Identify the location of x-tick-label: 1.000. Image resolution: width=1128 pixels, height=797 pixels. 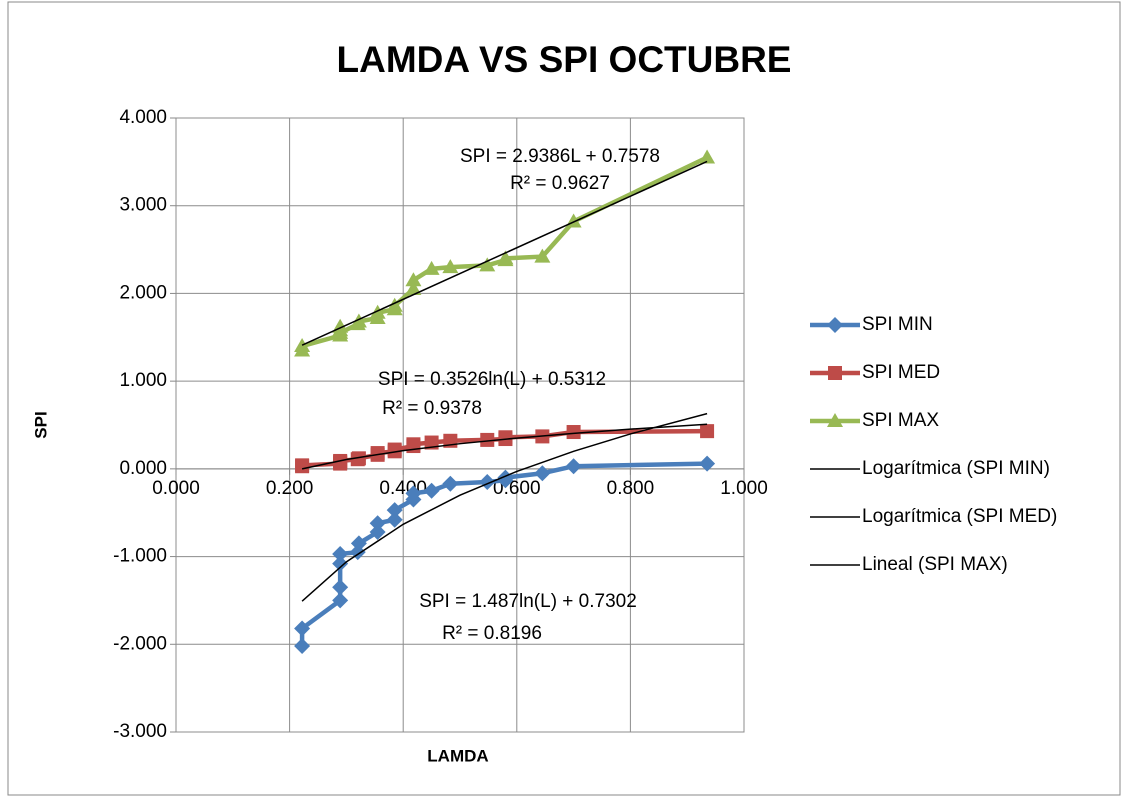
(744, 488).